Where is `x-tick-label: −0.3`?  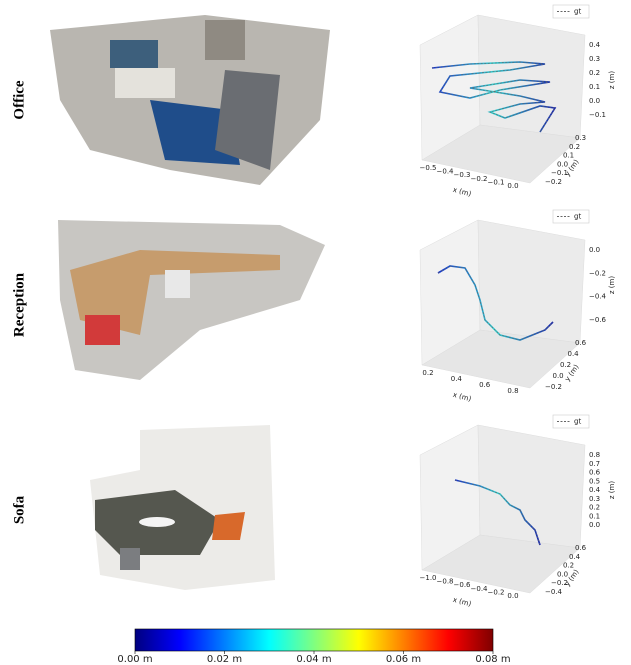
x-tick-label: −0.3 is located at coordinates (462, 175).